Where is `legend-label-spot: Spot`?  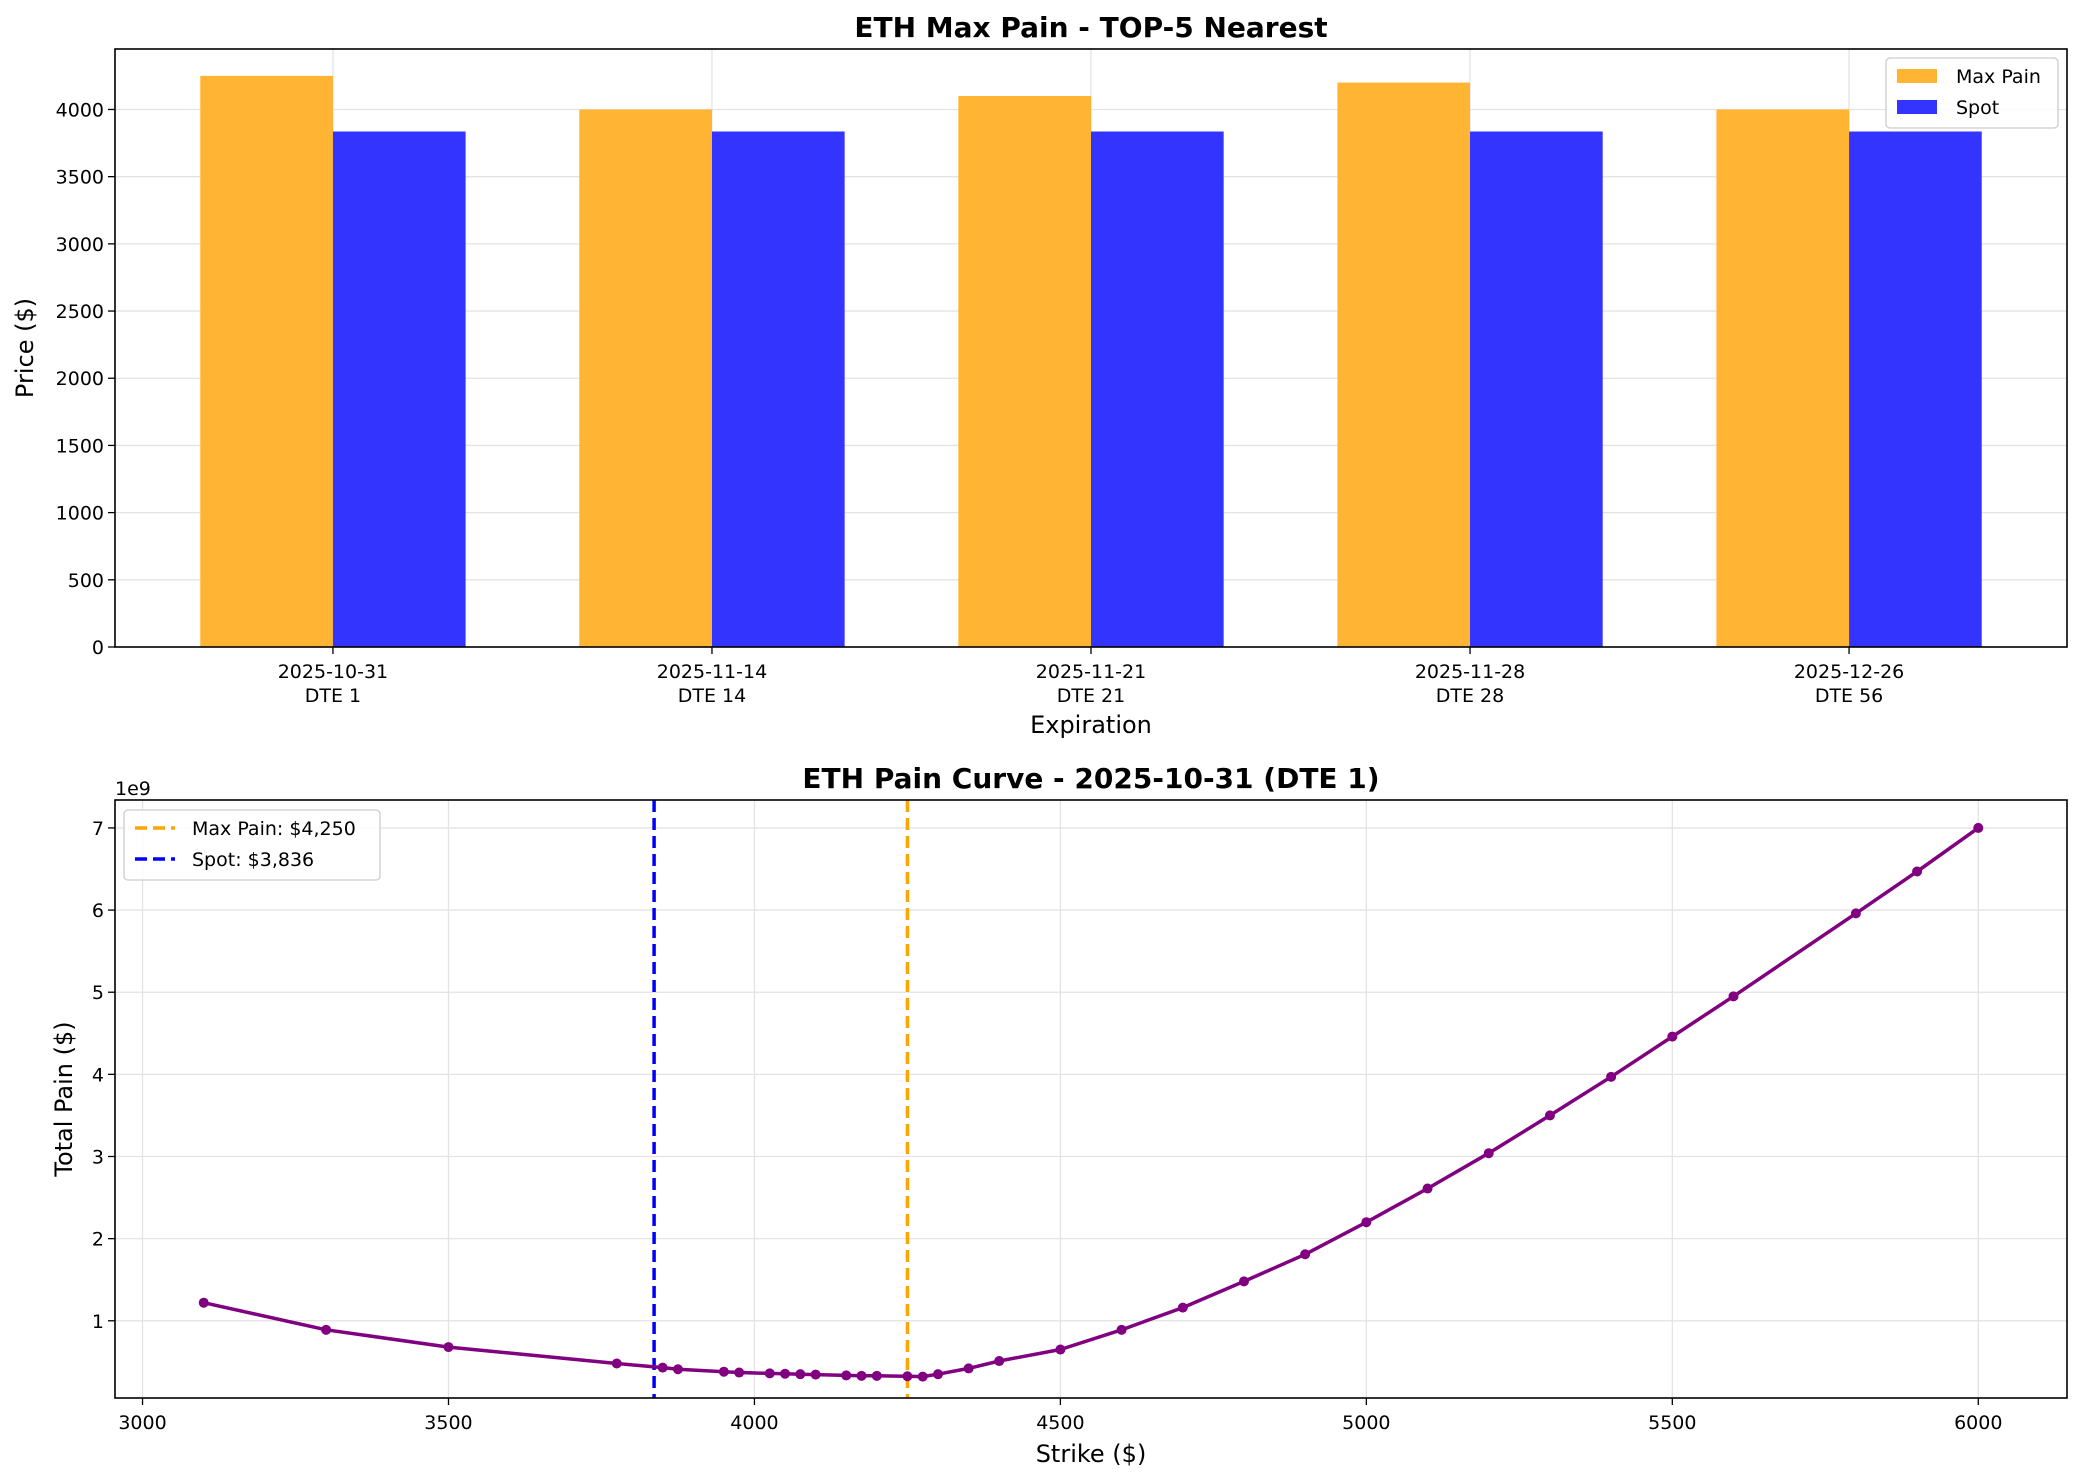 legend-label-spot: Spot is located at coordinates (1977, 108).